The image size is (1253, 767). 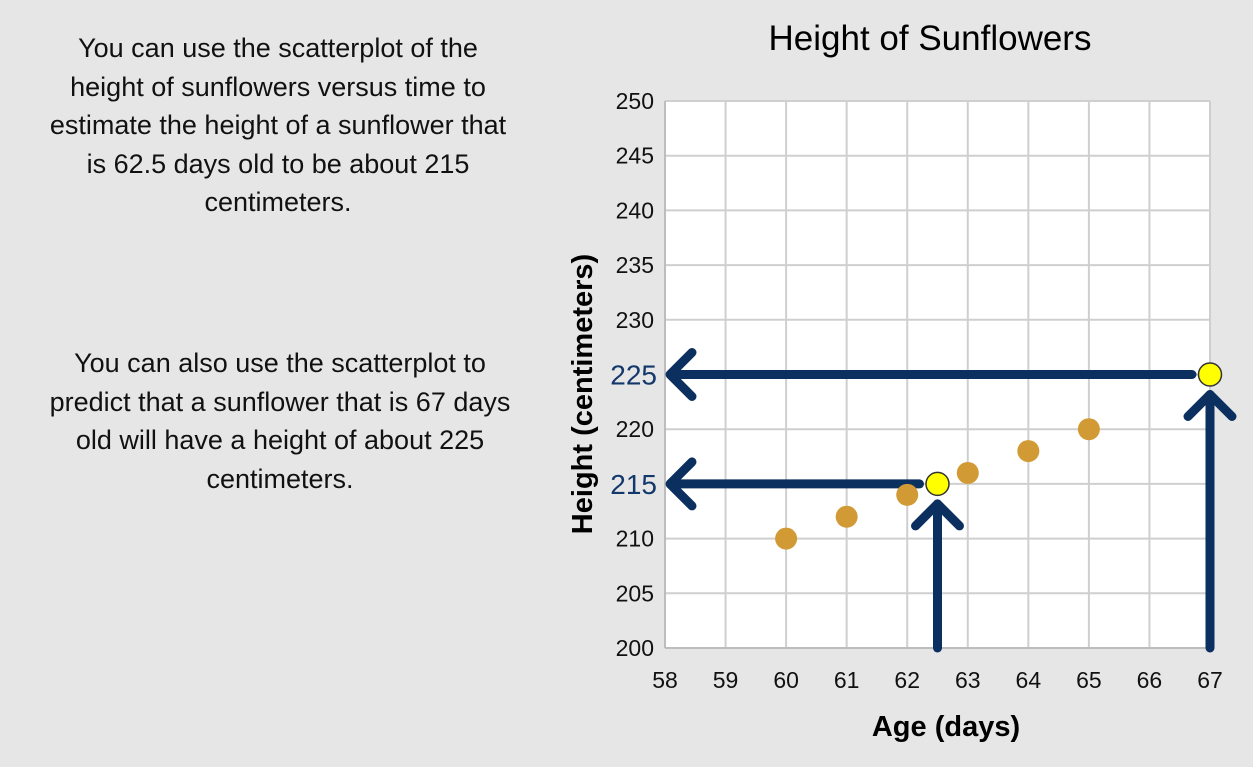 I want to click on y-axis-ticks: 200 205 210 215 220 225 230 235 240 245 250, so click(x=633, y=374).